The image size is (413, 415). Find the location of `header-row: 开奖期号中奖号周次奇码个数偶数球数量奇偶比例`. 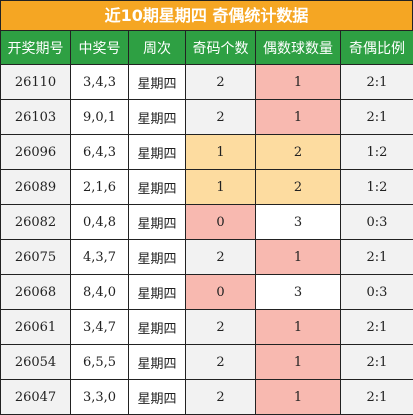

header-row: 开奖期号中奖号周次奇码个数偶数球数量奇偶比例 is located at coordinates (207, 48).